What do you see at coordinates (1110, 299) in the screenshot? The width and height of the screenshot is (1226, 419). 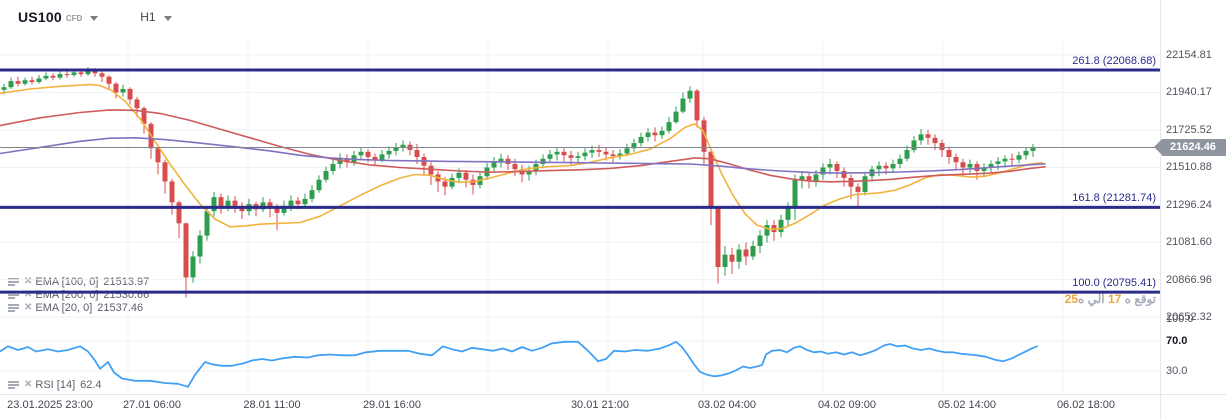 I see `arabic-annotation: توقع ه 17 الي ه25` at bounding box center [1110, 299].